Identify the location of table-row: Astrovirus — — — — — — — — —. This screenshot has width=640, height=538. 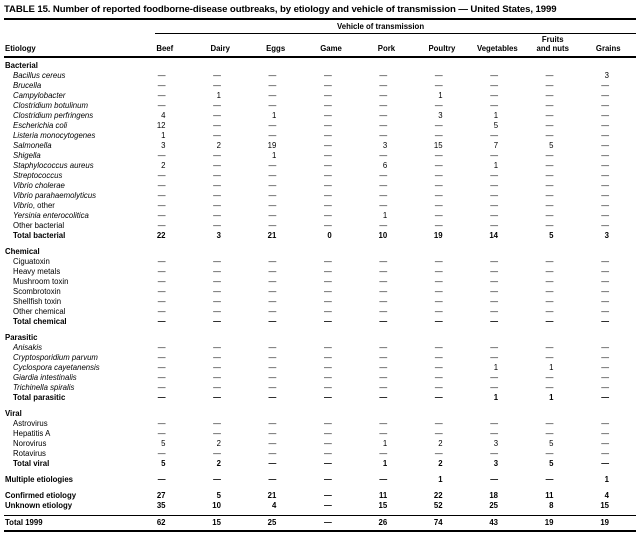
(320, 424).